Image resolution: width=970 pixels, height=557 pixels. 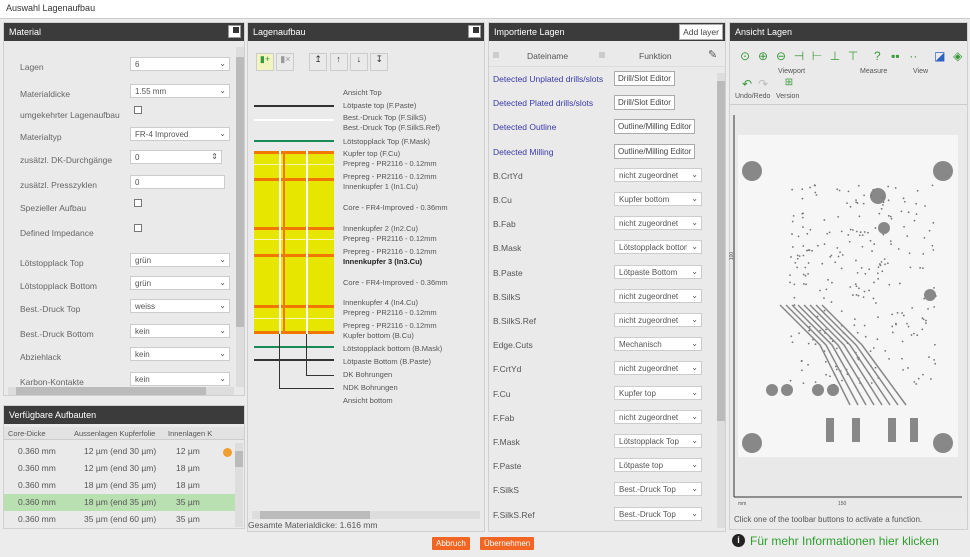 I want to click on select-field: 1.55 mm ⌄, so click(x=180, y=91).